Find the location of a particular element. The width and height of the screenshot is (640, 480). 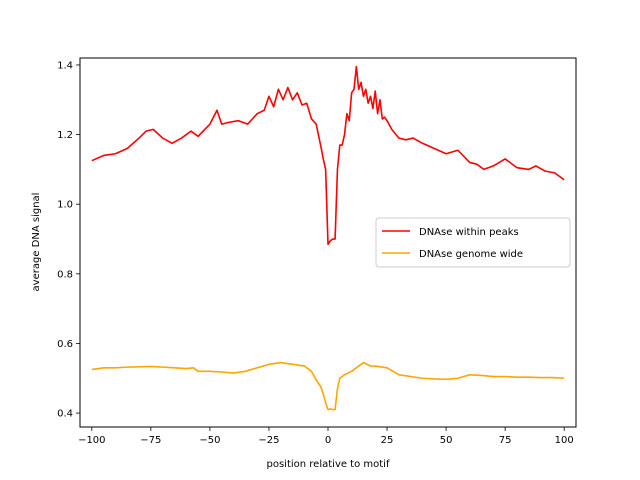

y-tick-label: 0.4 is located at coordinates (65, 414).